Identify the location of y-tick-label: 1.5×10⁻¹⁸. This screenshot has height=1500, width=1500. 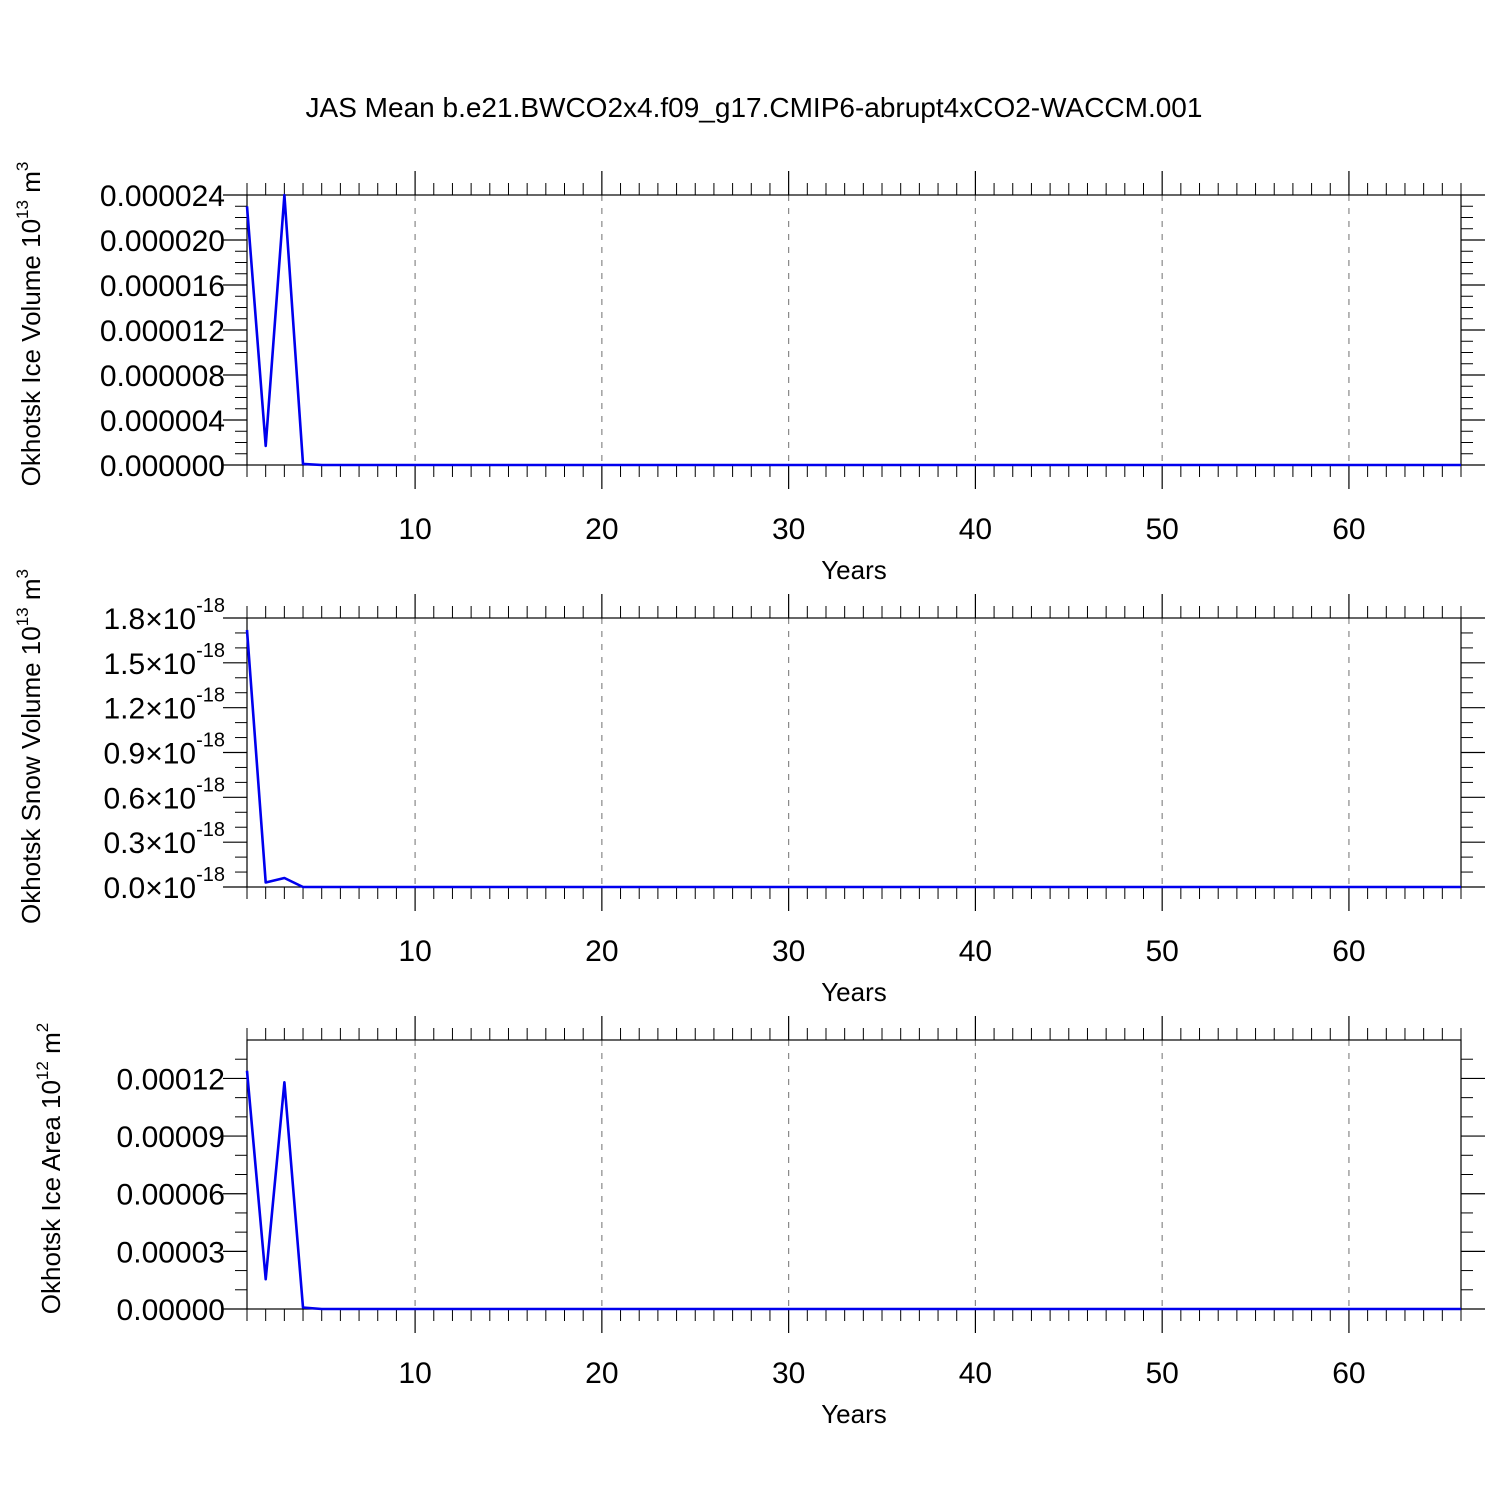
(165, 660).